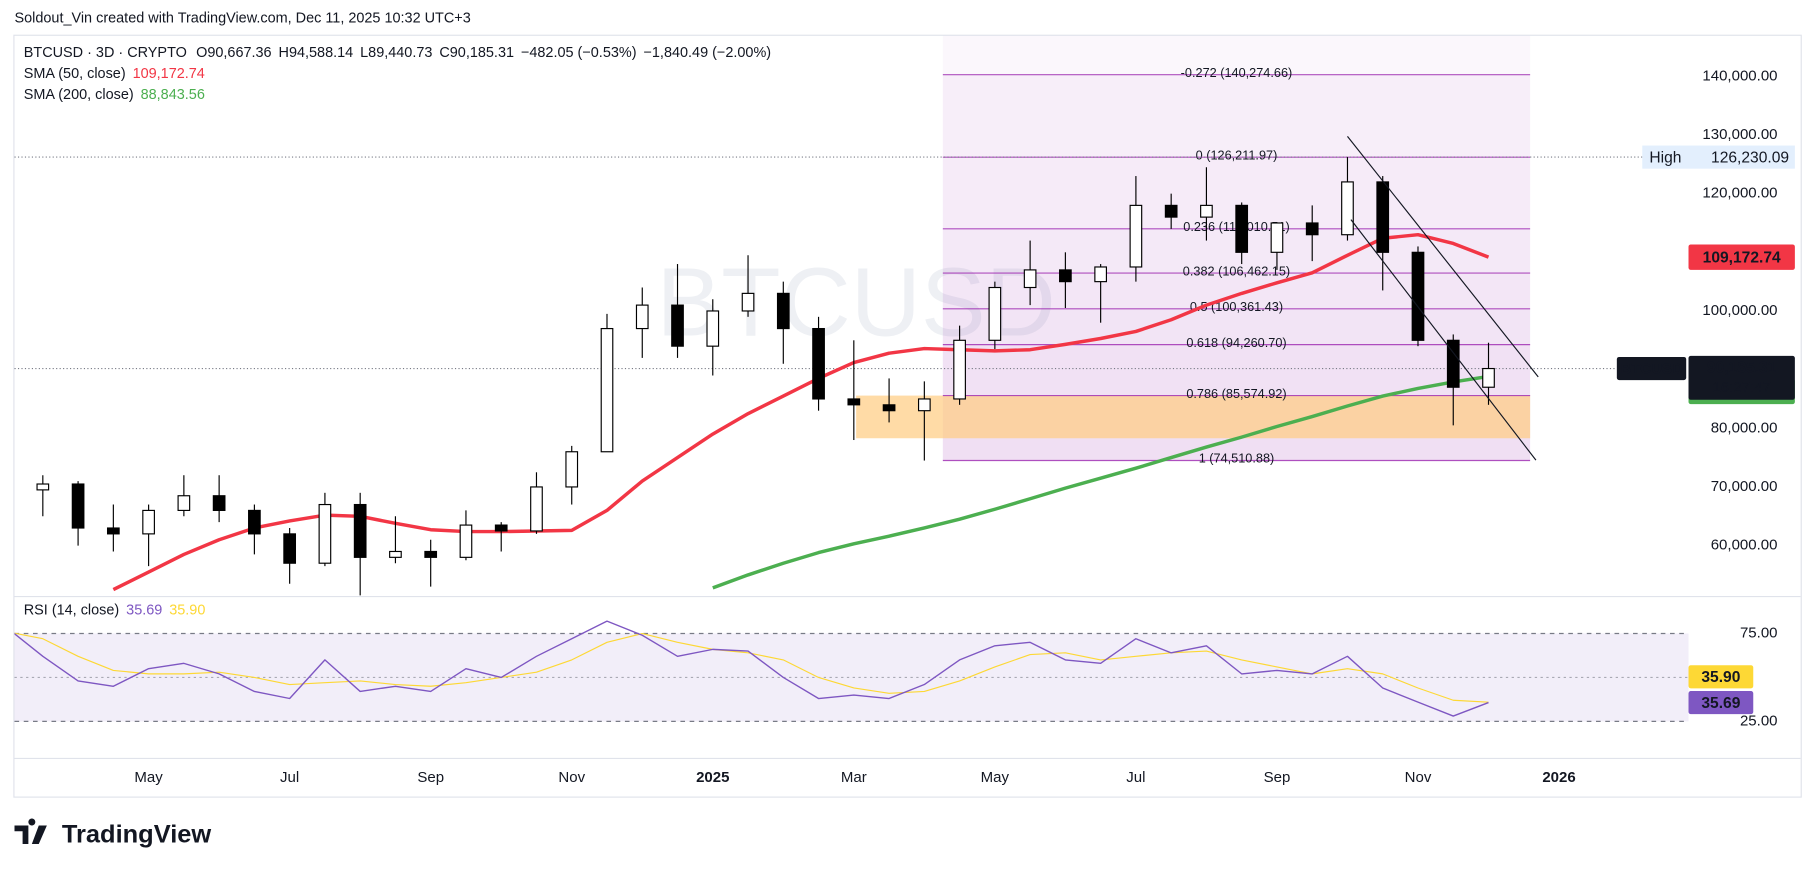 The image size is (1814, 874). I want to click on rsi-plot, so click(751, 668).